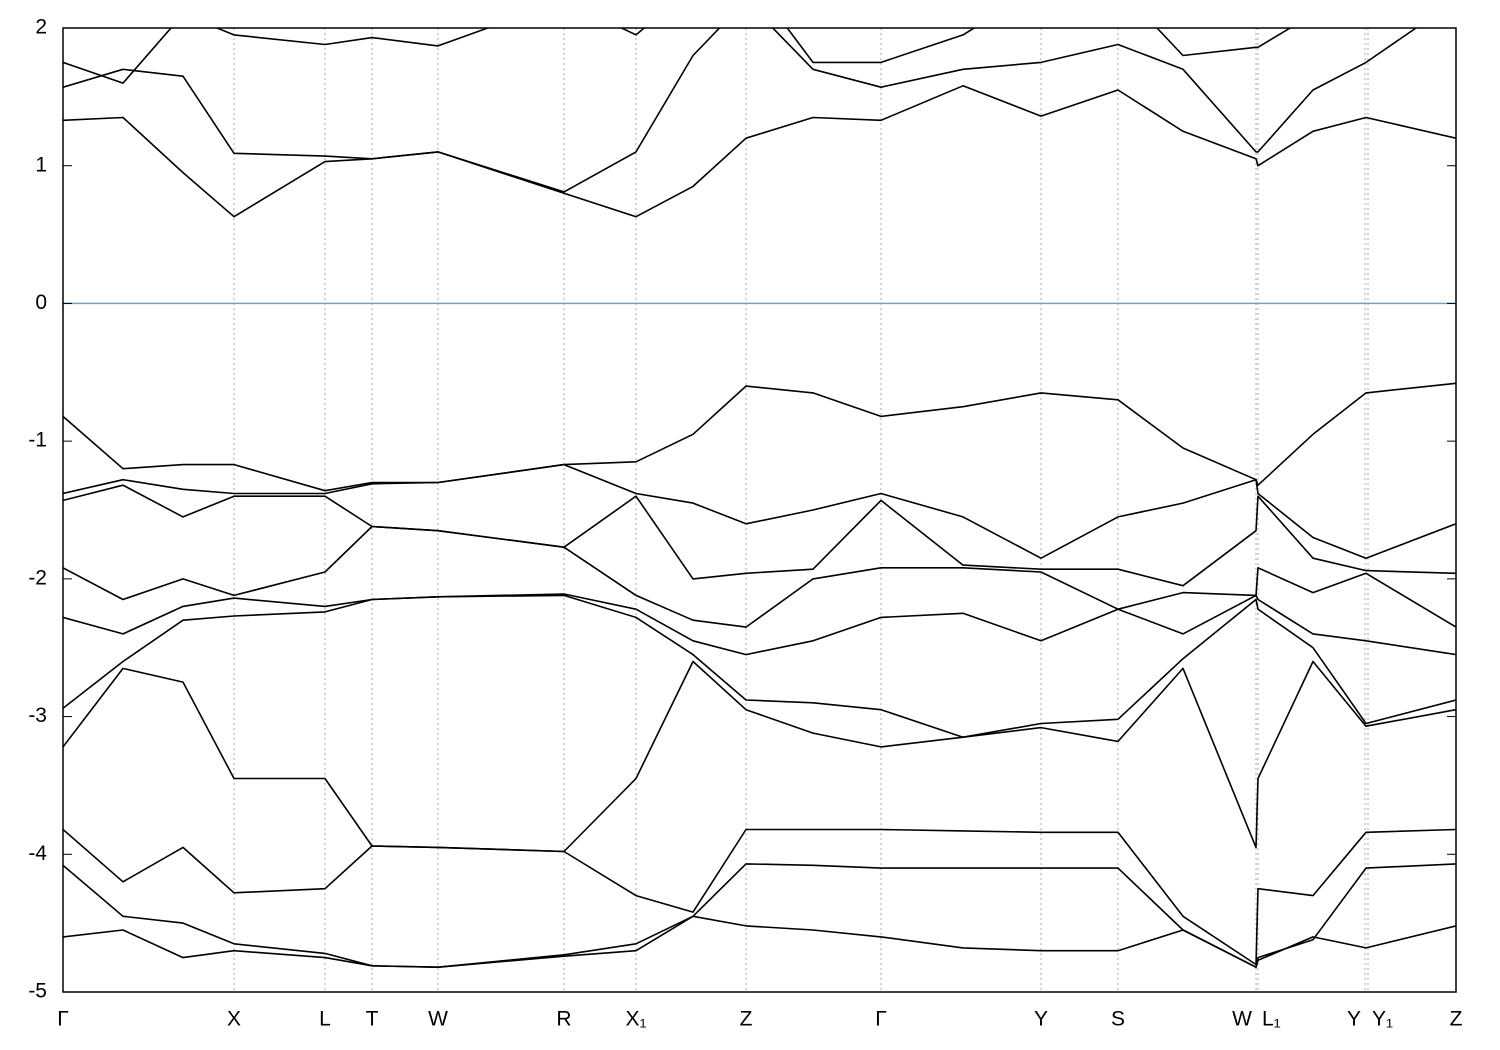 This screenshot has height=1050, width=1500. What do you see at coordinates (563, 1019) in the screenshot?
I see `x-tick-label: R` at bounding box center [563, 1019].